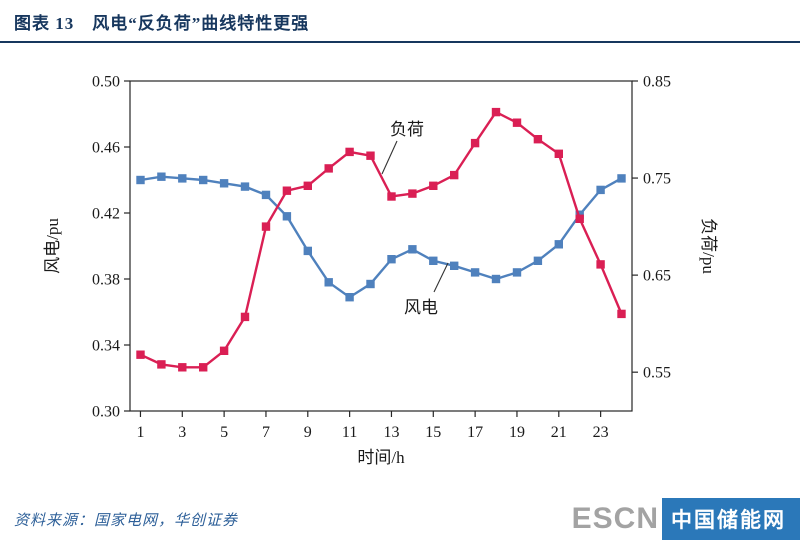  What do you see at coordinates (601, 432) in the screenshot?
I see `x-axis-tick-label: 23` at bounding box center [601, 432].